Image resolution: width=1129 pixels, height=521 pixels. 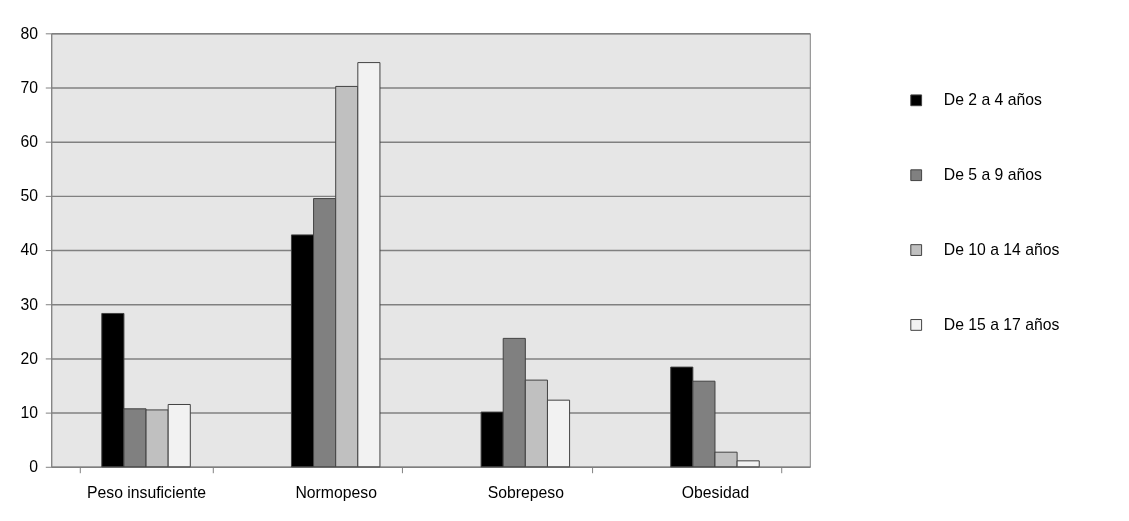 I want to click on legend-label: De 15 a 17 años, so click(x=1001, y=324).